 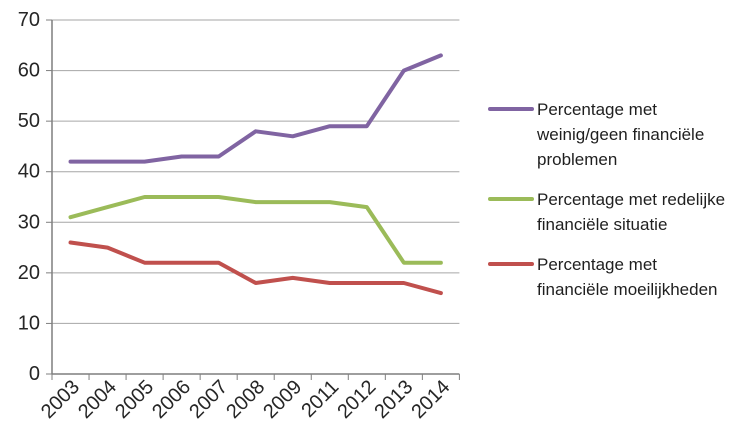 I want to click on y-tick-label: 60, so click(x=29, y=71).